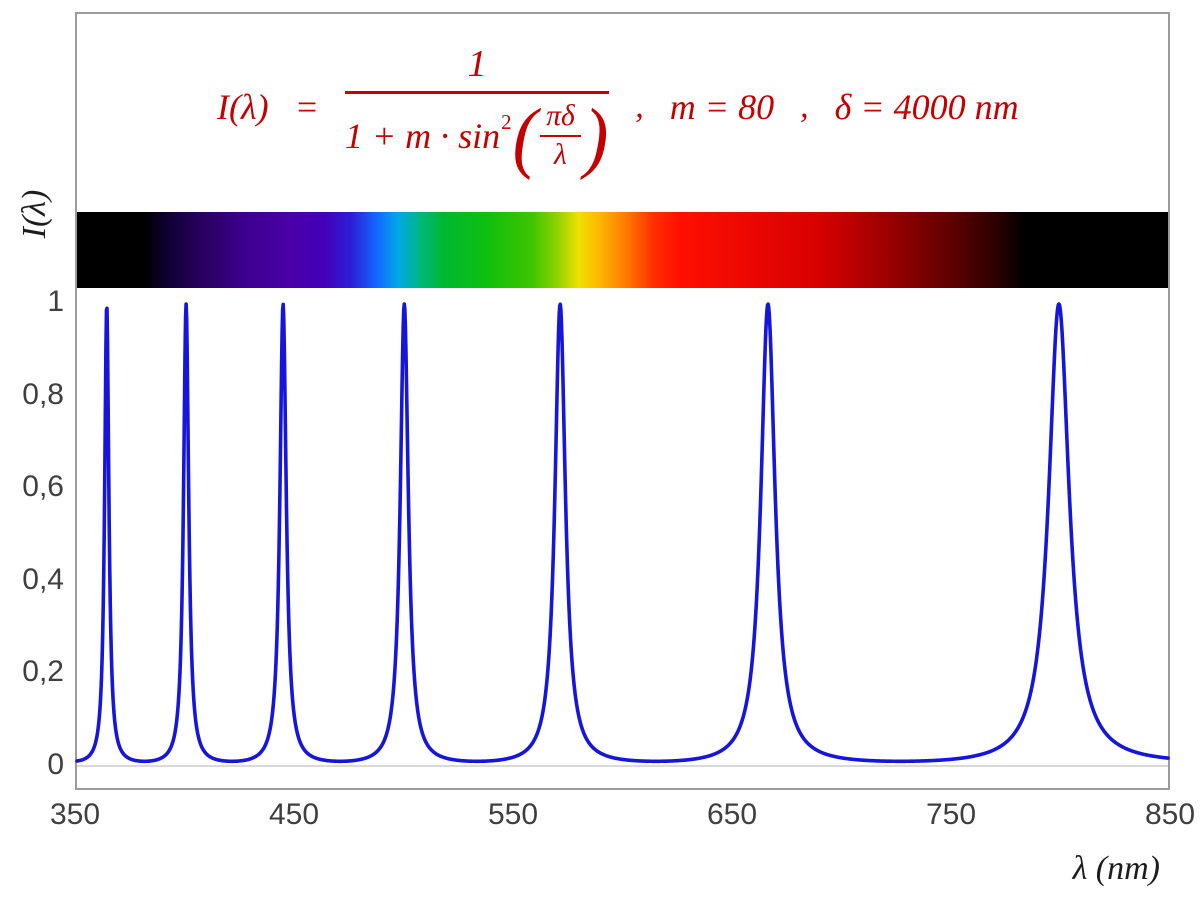 This screenshot has width=1200, height=924. I want to click on open-paren: (, so click(525, 136).